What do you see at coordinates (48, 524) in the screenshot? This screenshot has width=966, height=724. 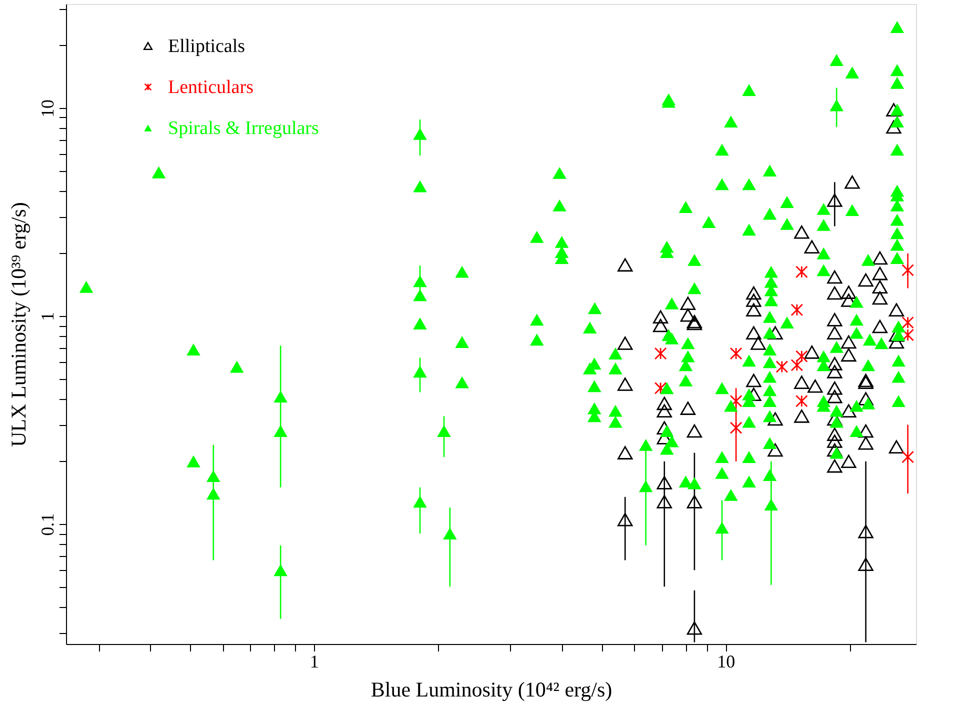 I see `y-tick-label: 0.1` at bounding box center [48, 524].